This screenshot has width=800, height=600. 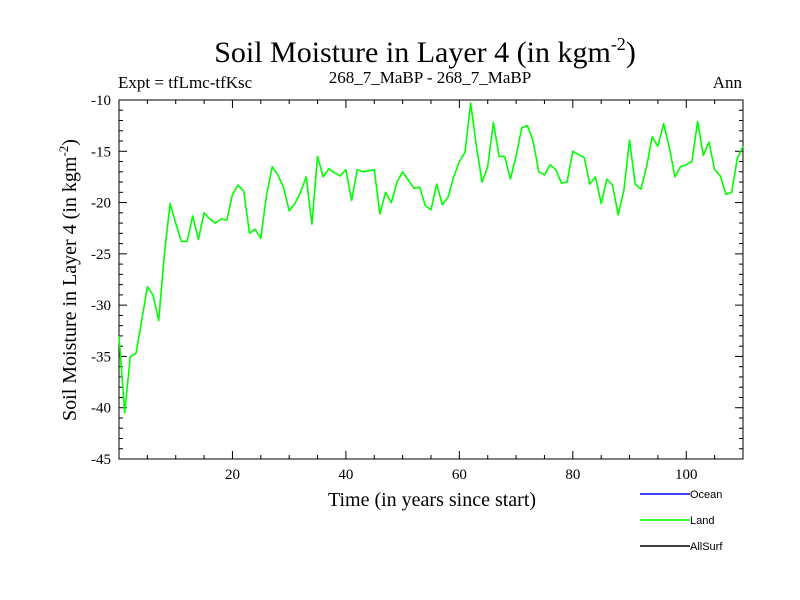 I want to click on y-tick-label: -45, so click(x=101, y=460).